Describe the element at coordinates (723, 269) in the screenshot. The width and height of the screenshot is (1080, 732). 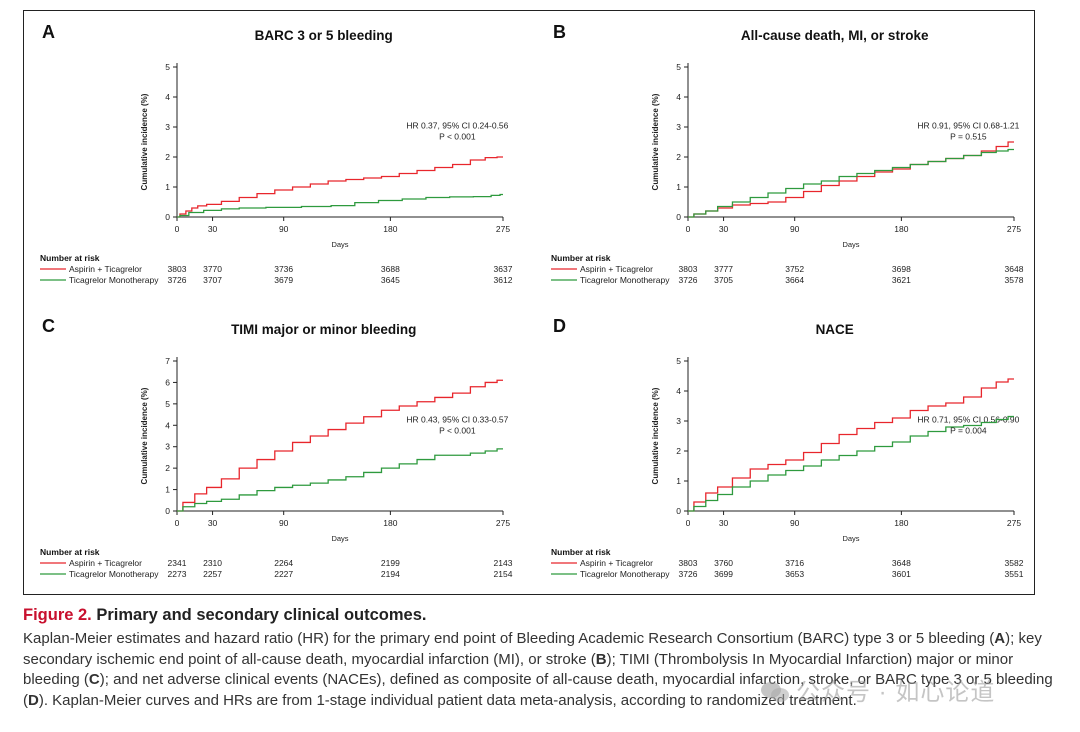
I see `risk-count: 3777` at that location.